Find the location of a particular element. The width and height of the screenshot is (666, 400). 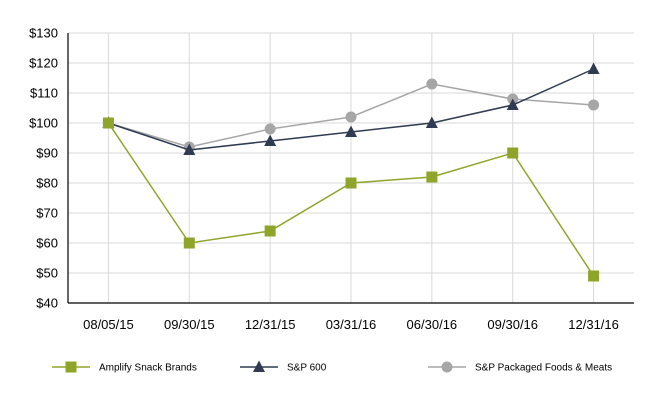

x-tick-label: 09/30/16 is located at coordinates (512, 324).